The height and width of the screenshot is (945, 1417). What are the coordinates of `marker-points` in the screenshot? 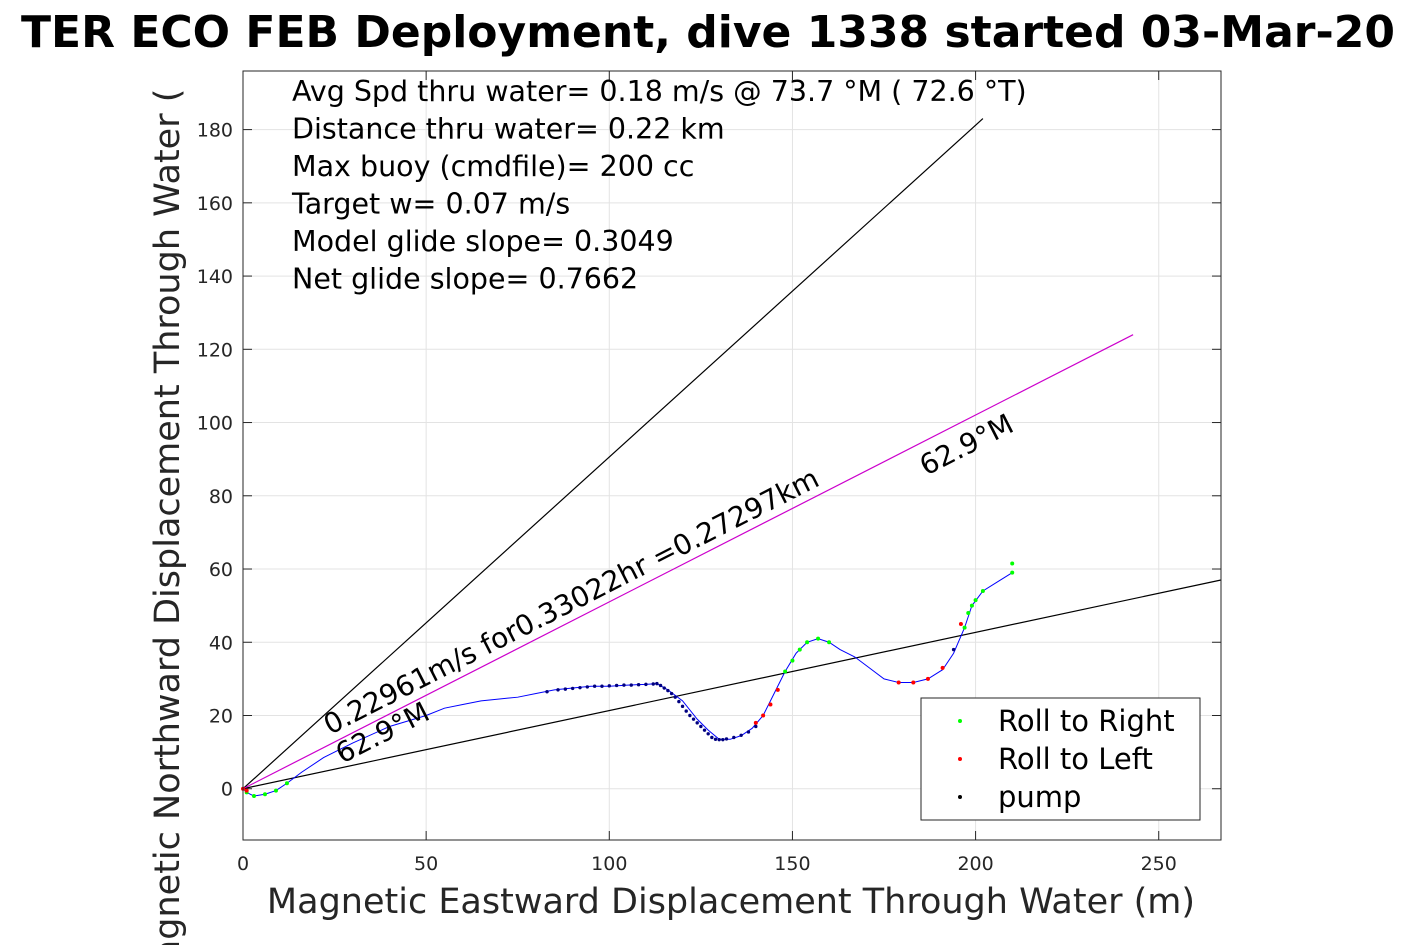 It's located at (628, 680).